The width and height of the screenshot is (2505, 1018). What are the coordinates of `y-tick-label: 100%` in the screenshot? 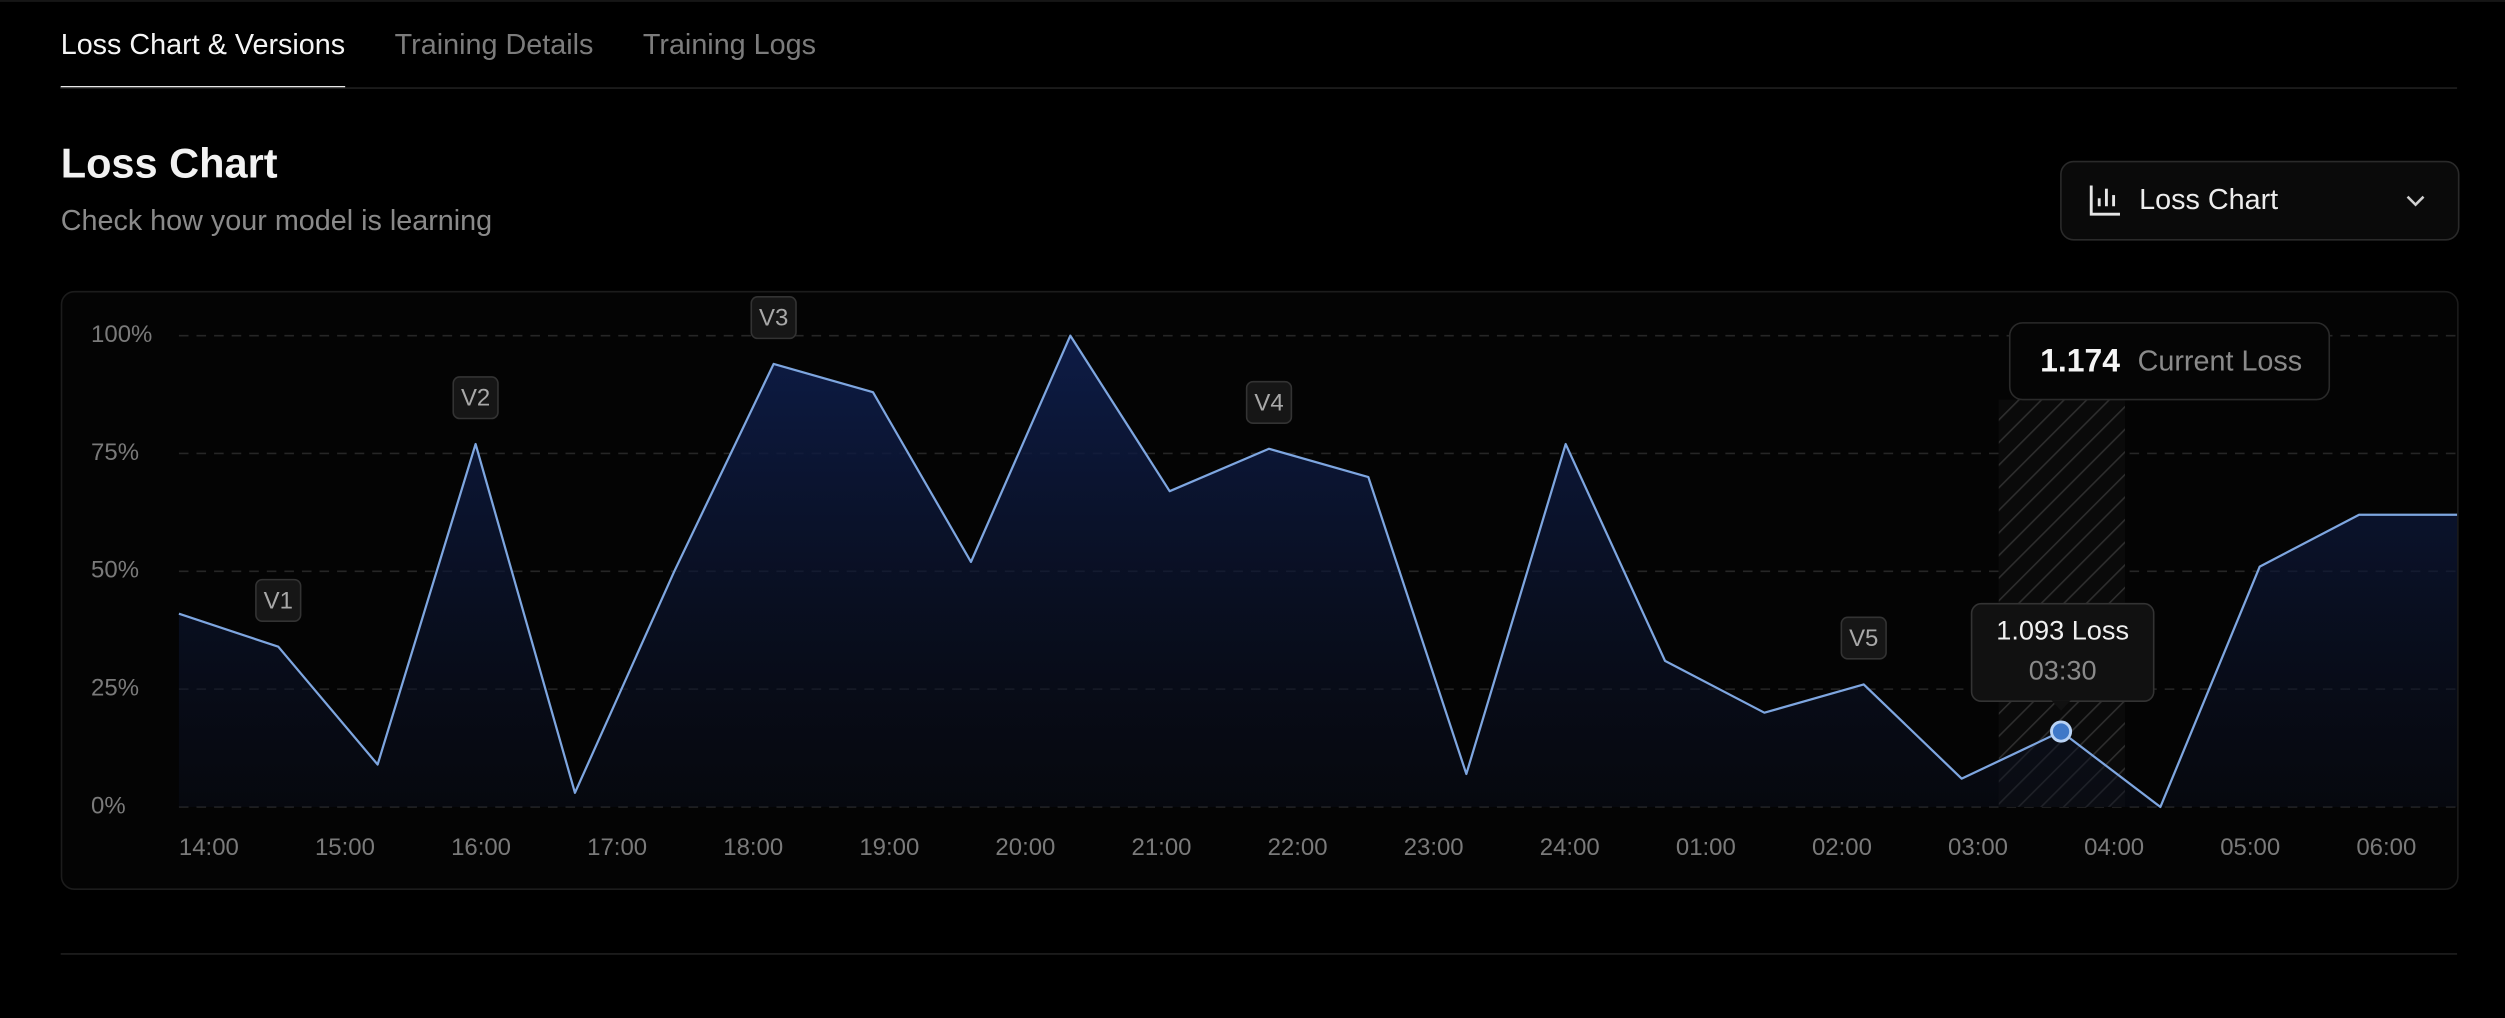 It's located at (121, 334).